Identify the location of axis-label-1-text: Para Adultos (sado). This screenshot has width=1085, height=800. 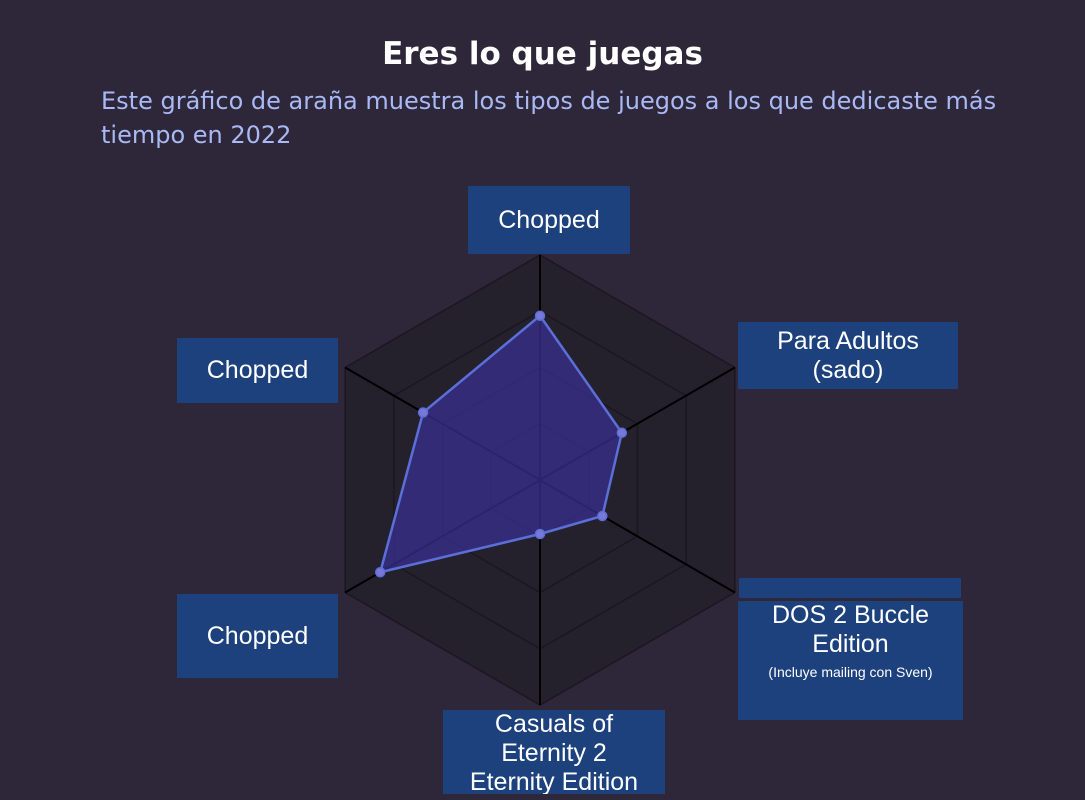
(848, 355).